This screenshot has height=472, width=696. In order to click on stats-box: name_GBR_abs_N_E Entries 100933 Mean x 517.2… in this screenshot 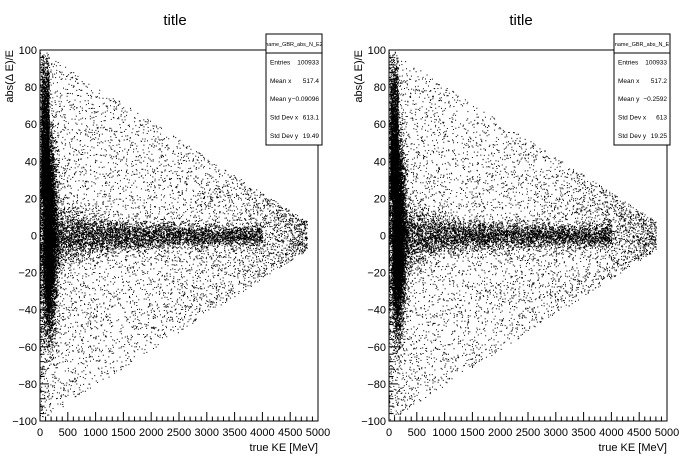, I will do `click(642, 89)`.